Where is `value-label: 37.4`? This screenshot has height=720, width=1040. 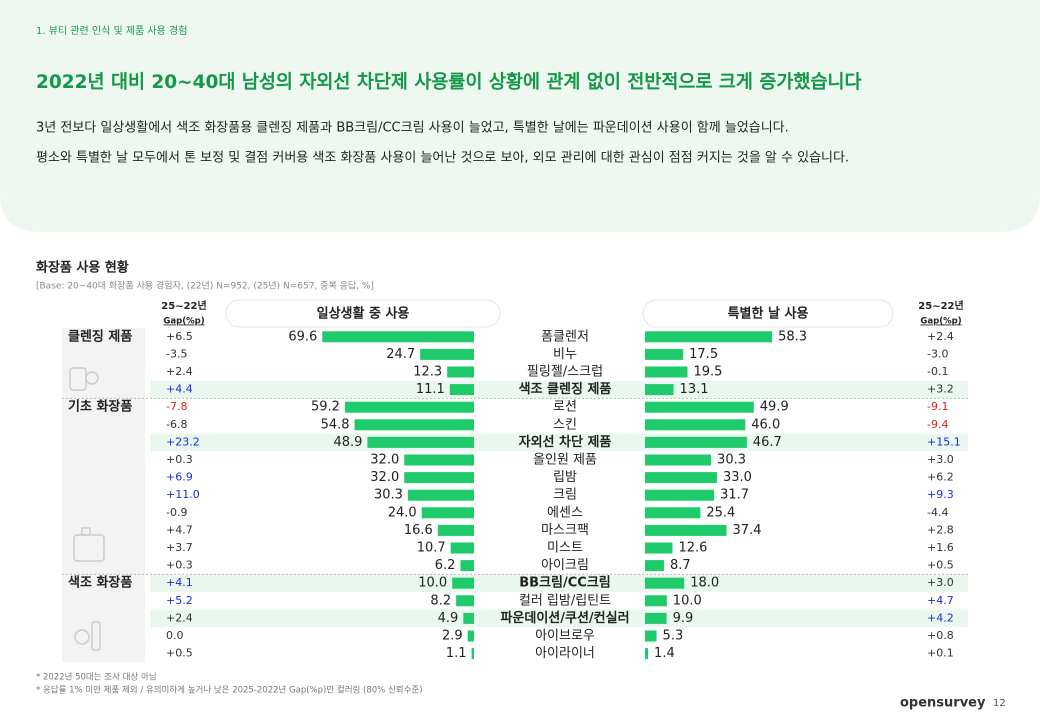
value-label: 37.4 is located at coordinates (747, 530).